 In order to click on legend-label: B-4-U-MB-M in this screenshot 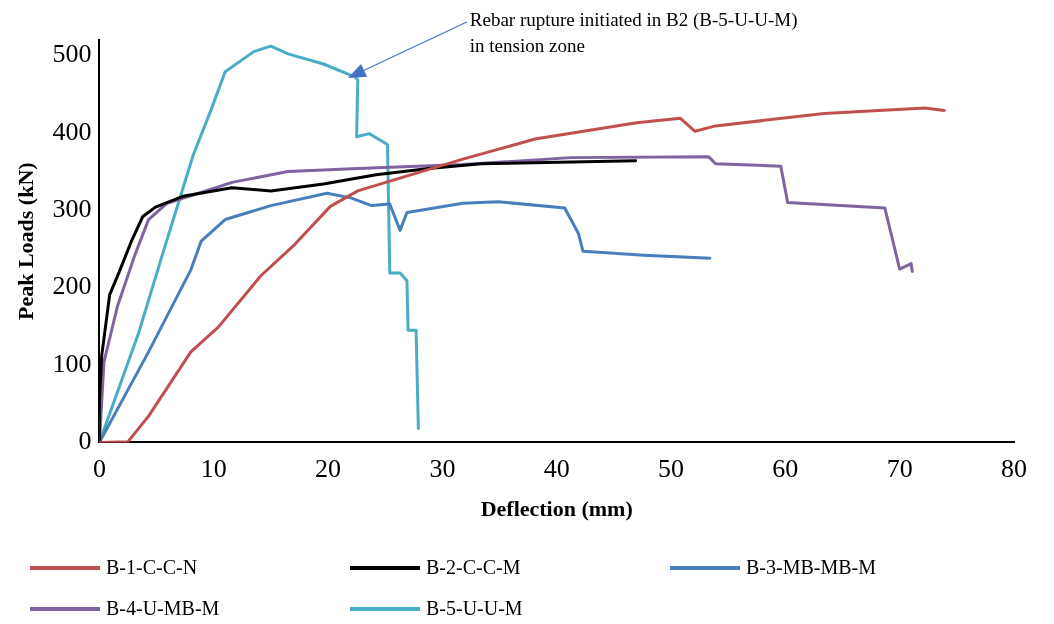, I will do `click(163, 608)`.